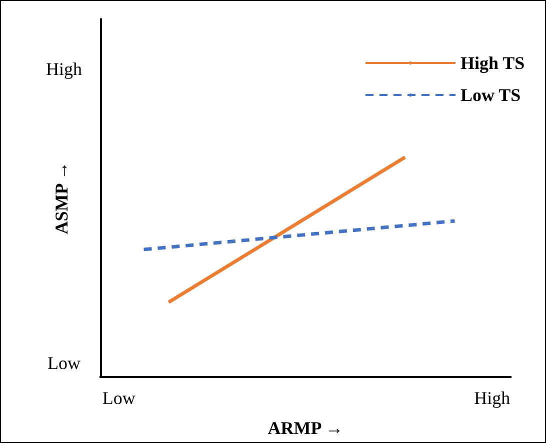 The image size is (546, 443). Describe the element at coordinates (306, 428) in the screenshot. I see `x-axis-title: ARMP →` at that location.